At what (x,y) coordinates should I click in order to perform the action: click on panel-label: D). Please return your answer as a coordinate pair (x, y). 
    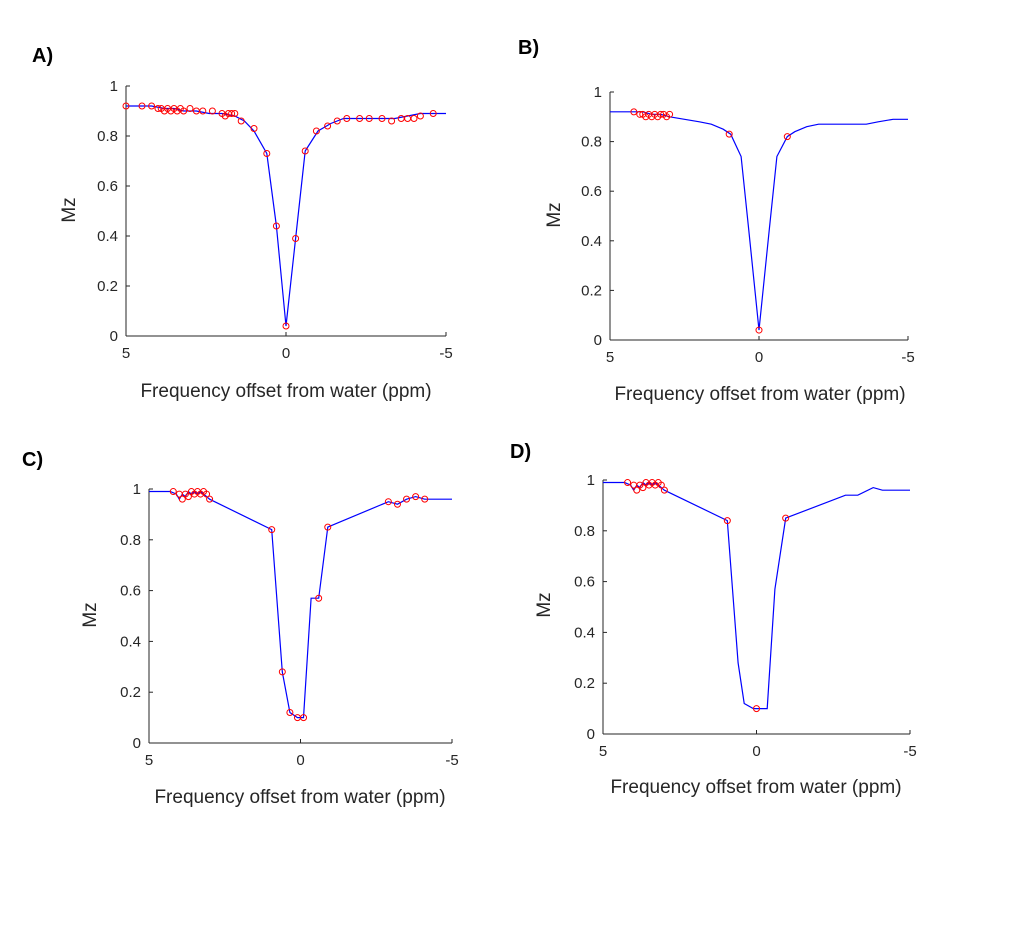
    Looking at the image, I should click on (520, 452).